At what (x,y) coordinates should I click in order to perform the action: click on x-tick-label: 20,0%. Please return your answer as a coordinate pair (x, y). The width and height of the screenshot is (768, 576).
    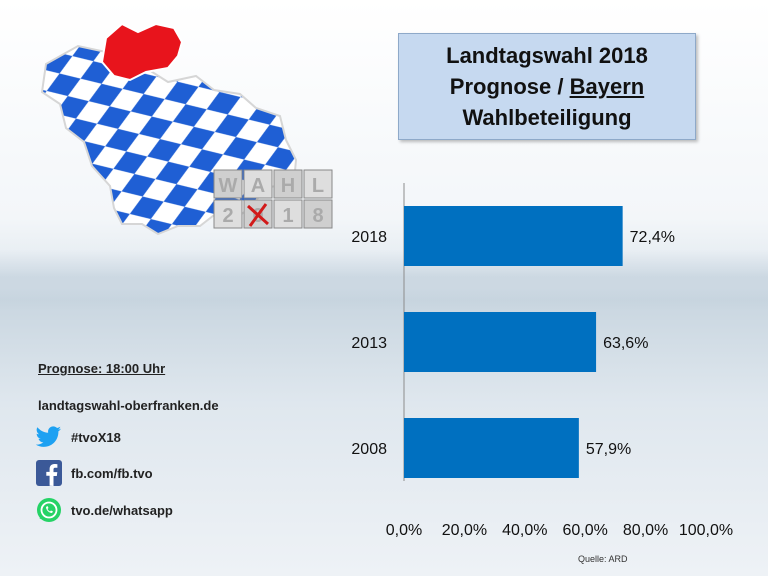
    Looking at the image, I should click on (464, 530).